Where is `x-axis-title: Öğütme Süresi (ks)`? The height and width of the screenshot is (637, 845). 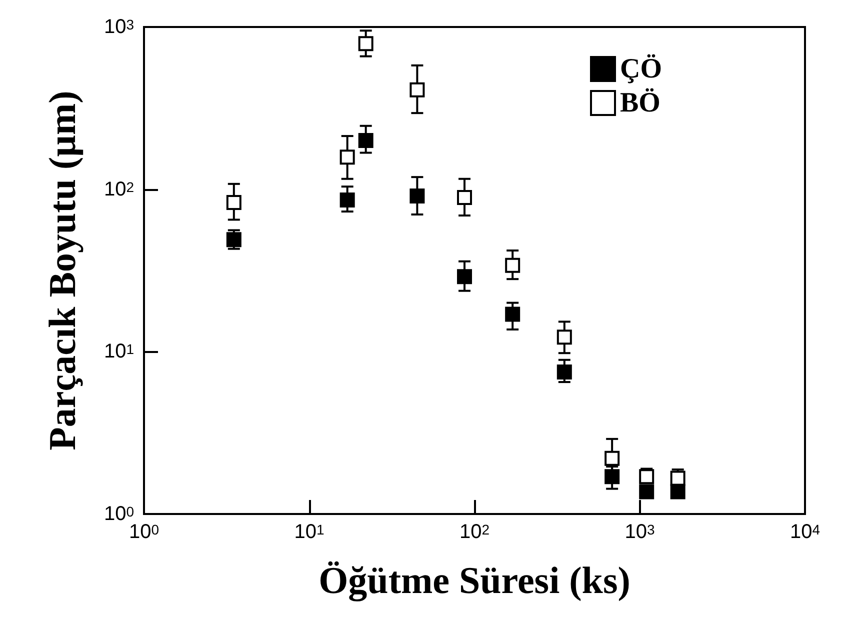 x-axis-title: Öğütme Süresi (ks) is located at coordinates (474, 581).